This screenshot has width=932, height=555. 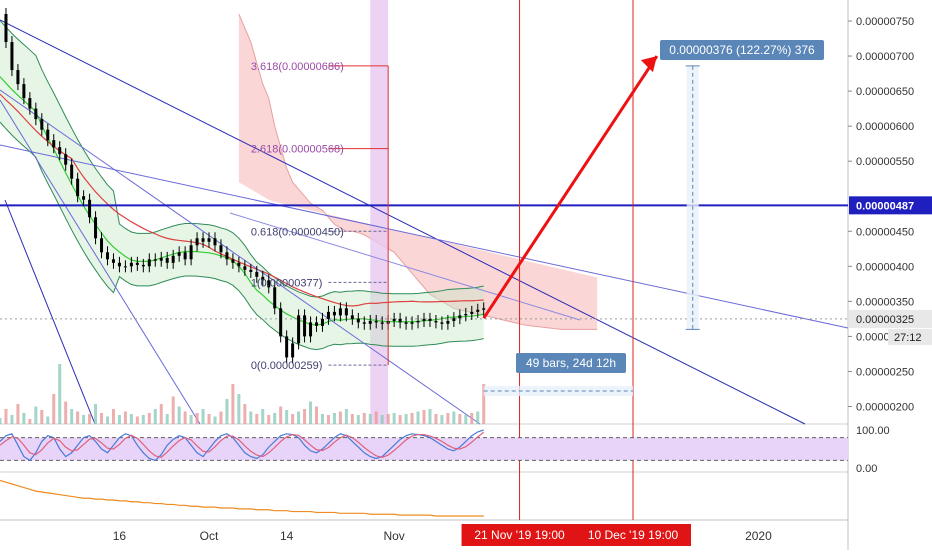 What do you see at coordinates (648, 64) in the screenshot?
I see `projection-arrowhead` at bounding box center [648, 64].